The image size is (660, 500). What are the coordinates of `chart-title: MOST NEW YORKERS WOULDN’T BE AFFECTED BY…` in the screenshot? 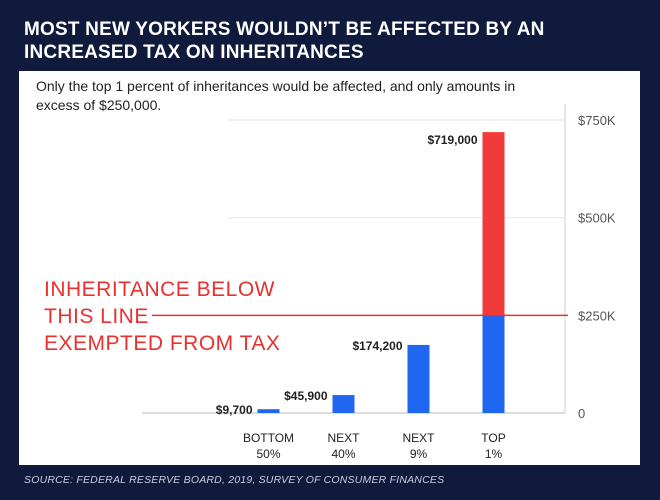 It's located at (284, 41).